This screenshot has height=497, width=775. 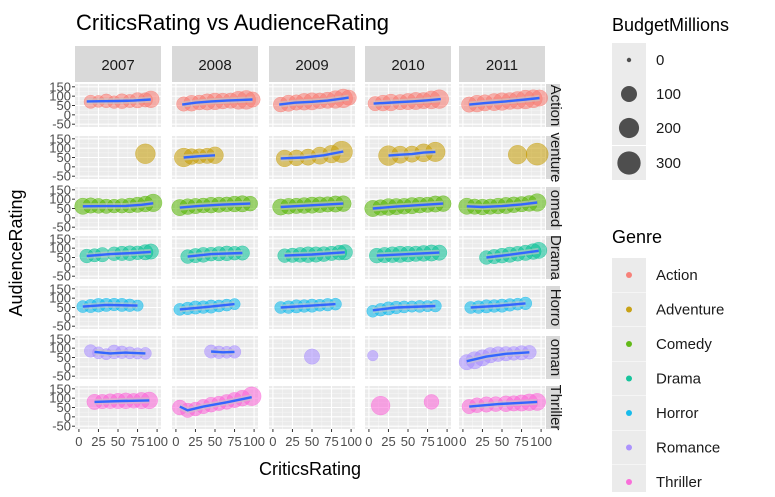 I want to click on color-legend-label: Thriller, so click(x=679, y=482).